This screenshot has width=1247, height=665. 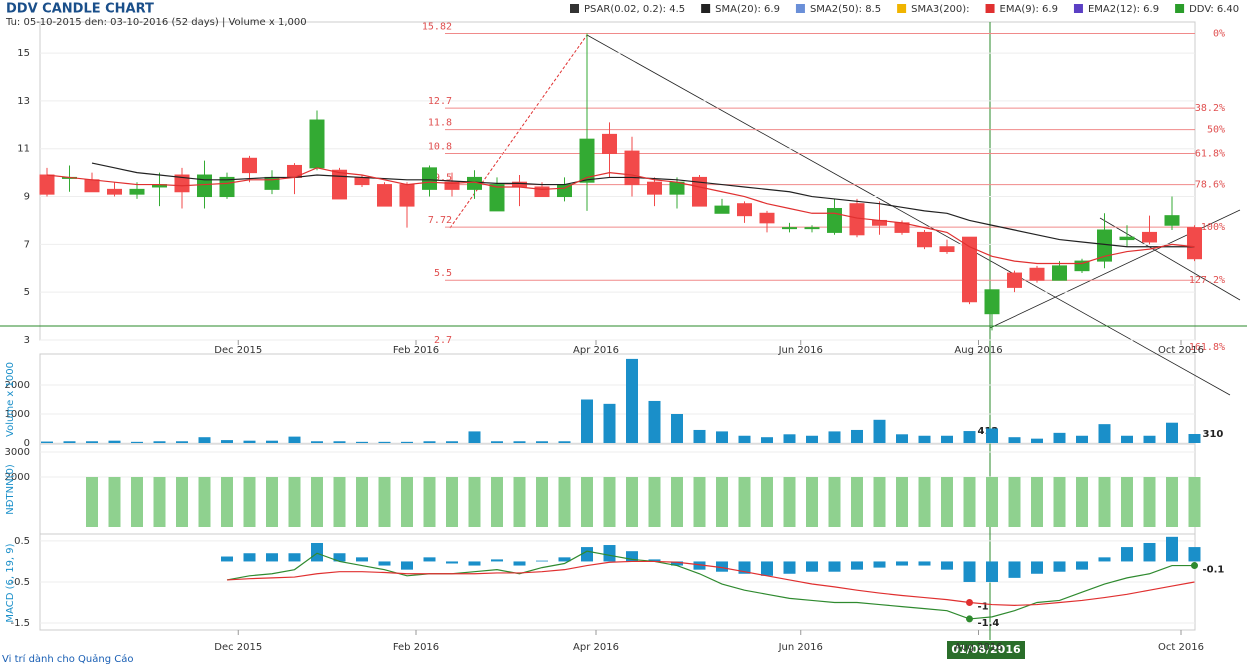 What do you see at coordinates (634, 9) in the screenshot?
I see `legend-label: PSAR(0.02, 0.2): 4.5` at bounding box center [634, 9].